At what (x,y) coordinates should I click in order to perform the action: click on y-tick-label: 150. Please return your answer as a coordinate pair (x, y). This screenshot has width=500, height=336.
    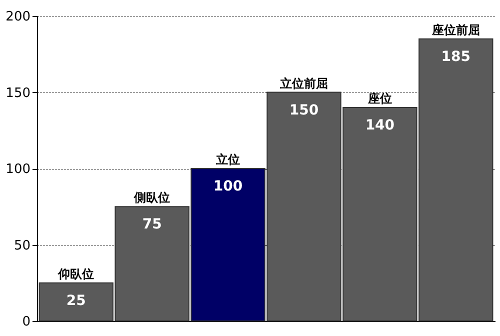
    Looking at the image, I should click on (18, 93).